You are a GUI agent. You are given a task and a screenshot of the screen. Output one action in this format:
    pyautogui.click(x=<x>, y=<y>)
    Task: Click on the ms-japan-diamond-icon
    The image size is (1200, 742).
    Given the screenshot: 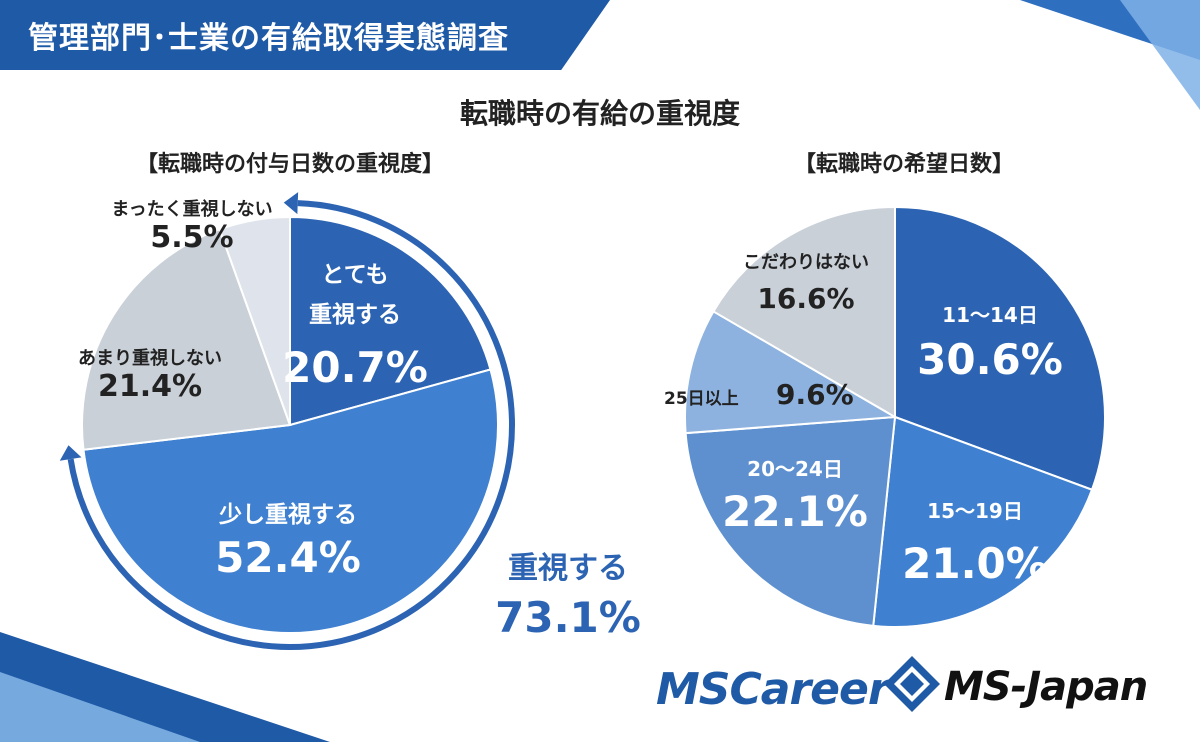 What is the action you would take?
    pyautogui.click(x=912, y=684)
    